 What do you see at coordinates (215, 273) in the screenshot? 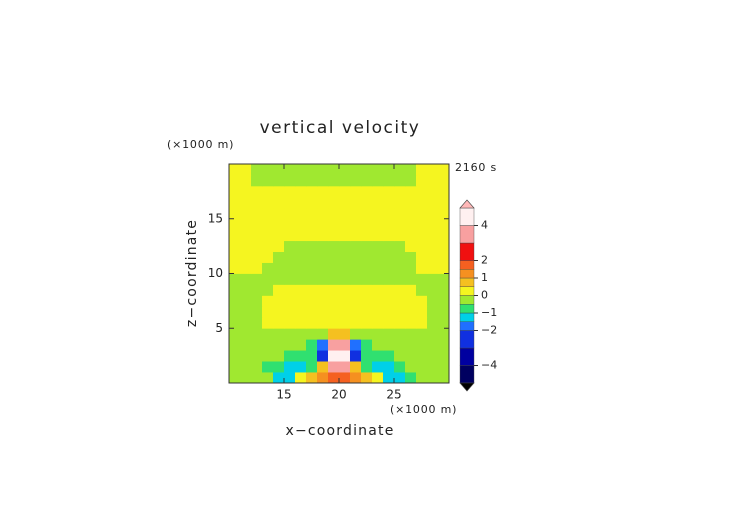
I see `y-tick-label: 10` at bounding box center [215, 273].